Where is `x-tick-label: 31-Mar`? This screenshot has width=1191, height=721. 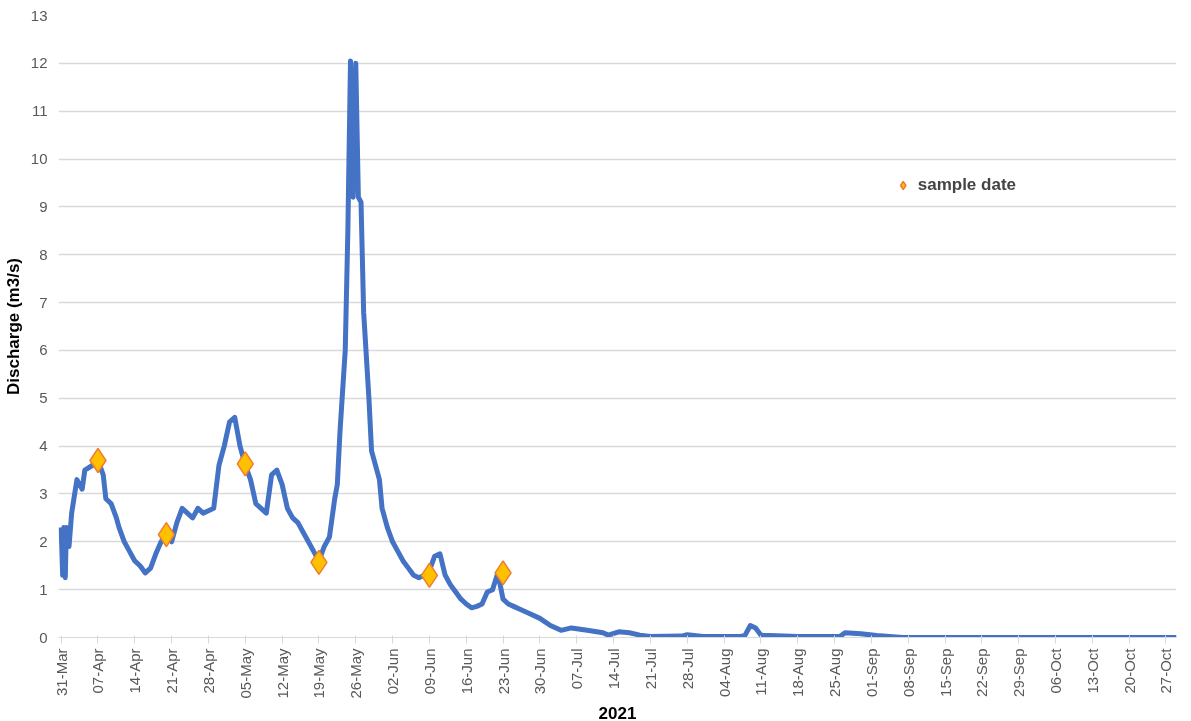
x-tick-label: 31-Mar is located at coordinates (61, 672).